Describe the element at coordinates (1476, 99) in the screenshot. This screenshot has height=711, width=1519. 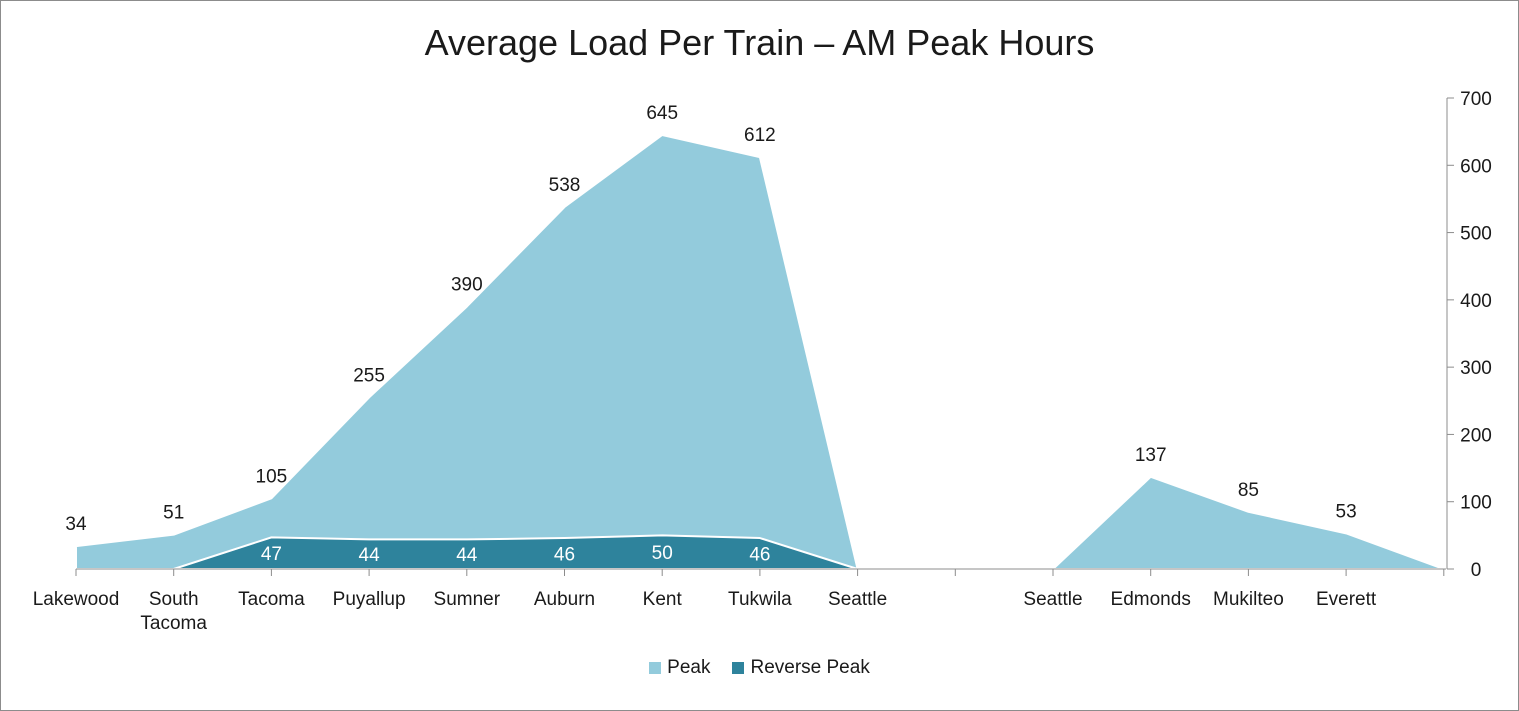
I see `y-tick-label: 700` at that location.